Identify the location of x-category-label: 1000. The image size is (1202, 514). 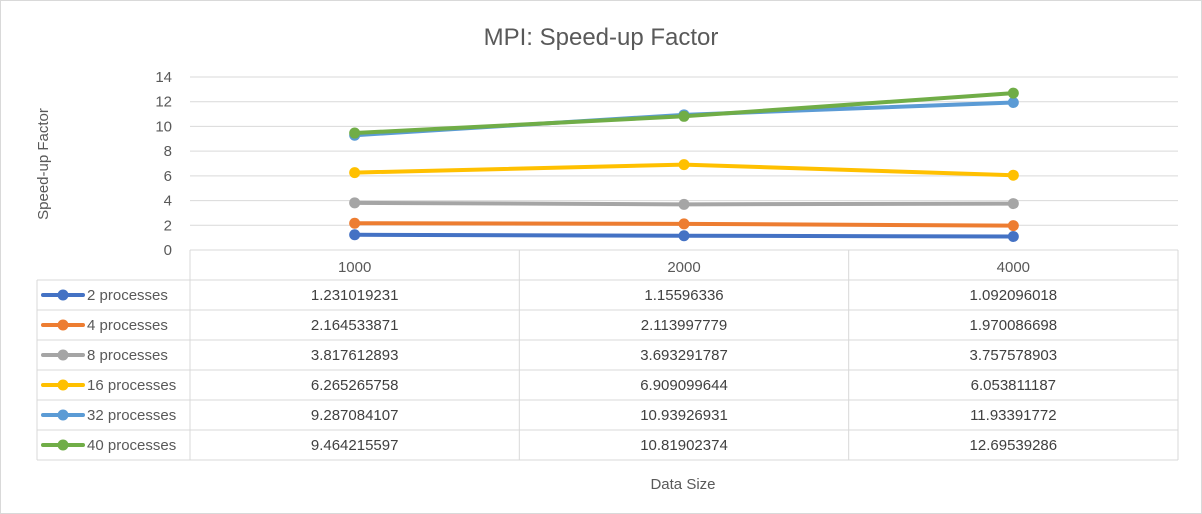
(354, 267).